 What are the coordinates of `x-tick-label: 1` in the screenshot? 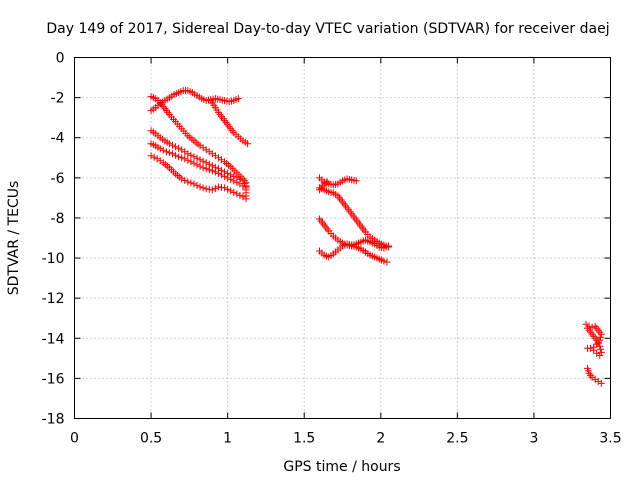 It's located at (227, 439).